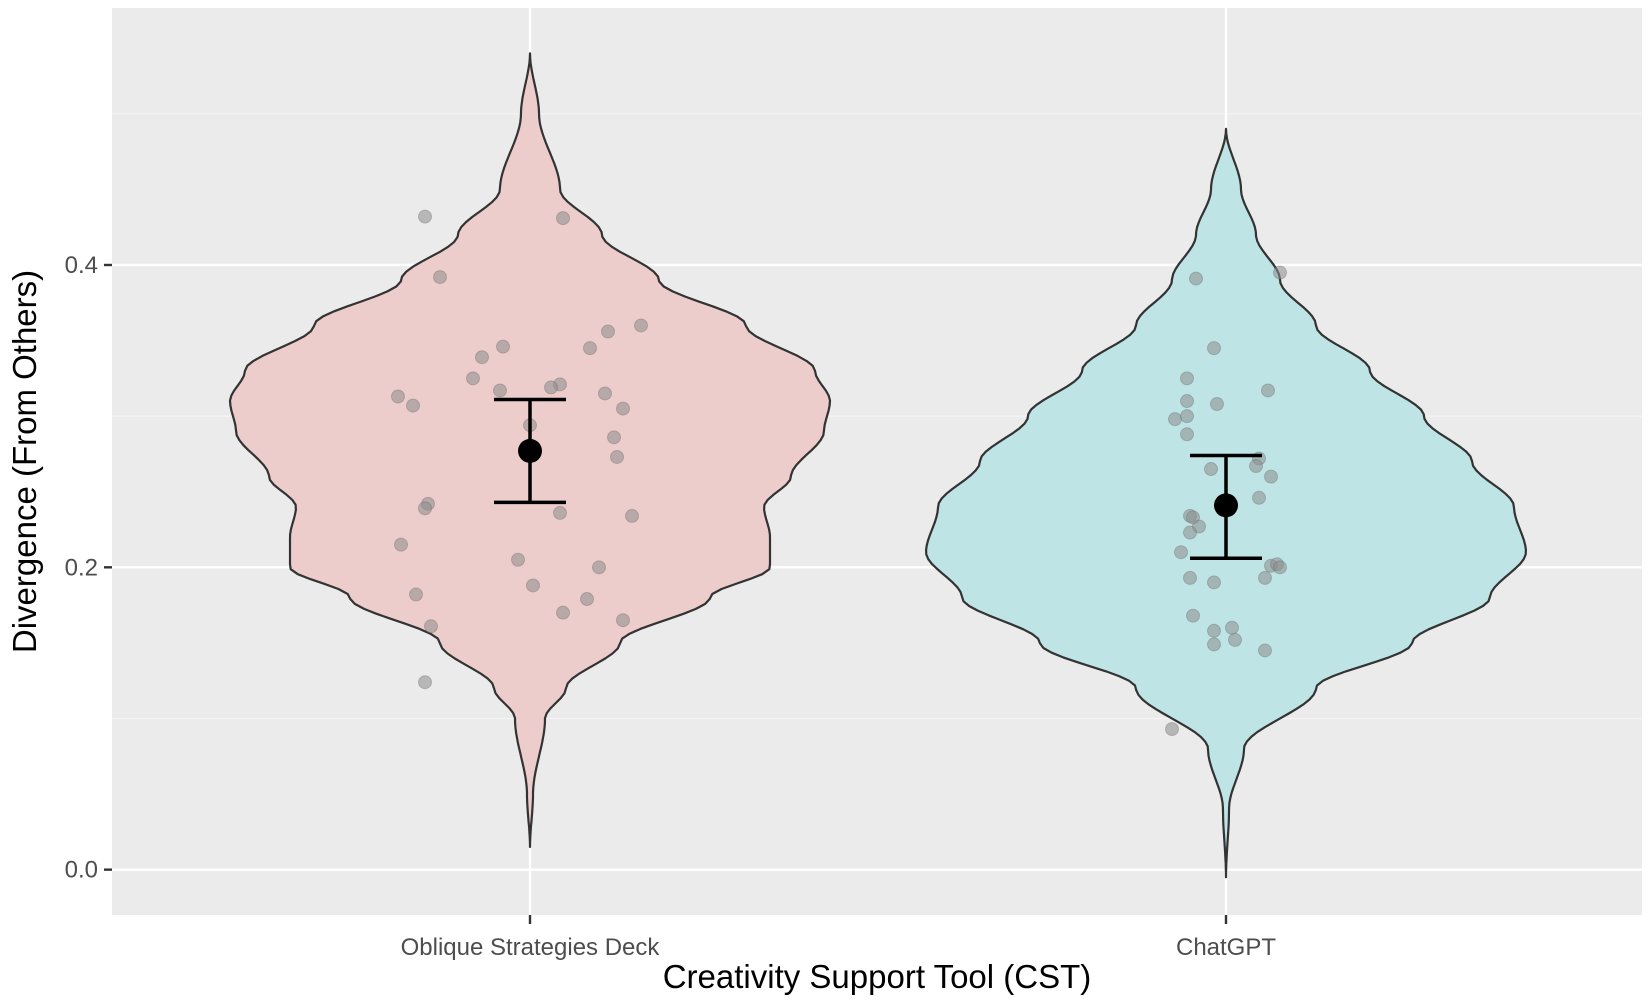 The image size is (1652, 1006). I want to click on x-tick-label: ChatGPT, so click(1226, 947).